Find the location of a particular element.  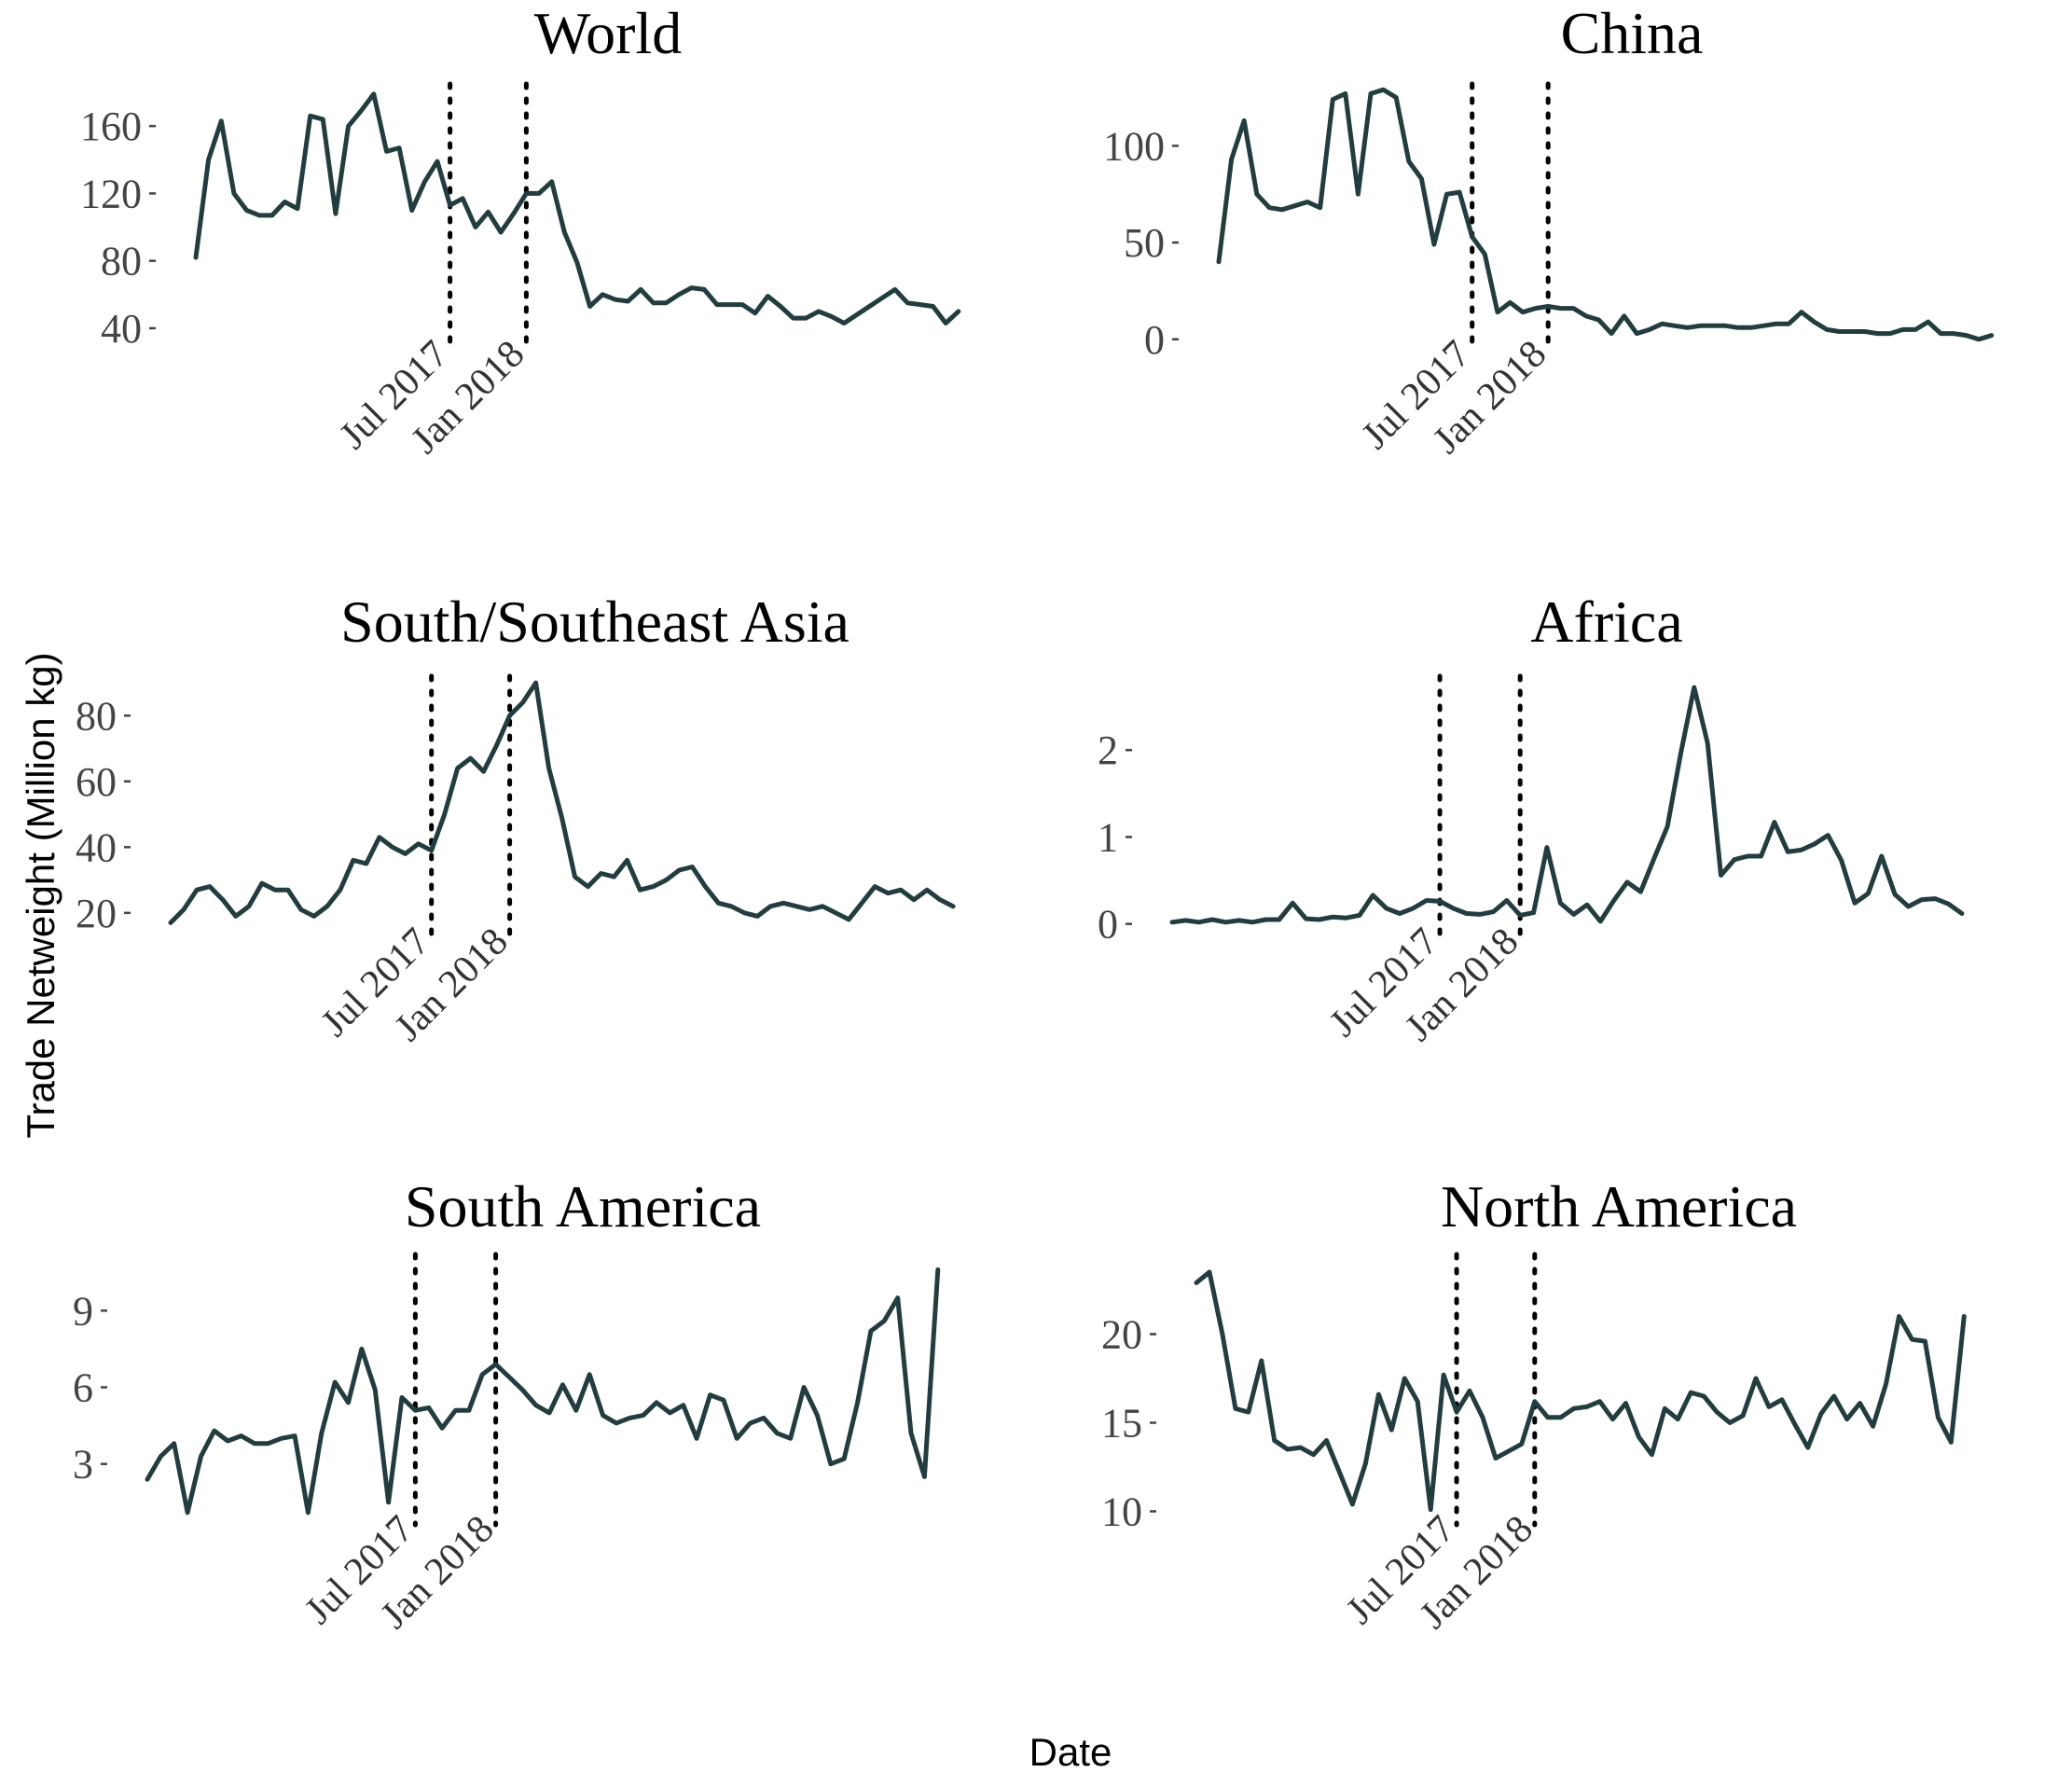

y-tick-label: 3 is located at coordinates (83, 1465).